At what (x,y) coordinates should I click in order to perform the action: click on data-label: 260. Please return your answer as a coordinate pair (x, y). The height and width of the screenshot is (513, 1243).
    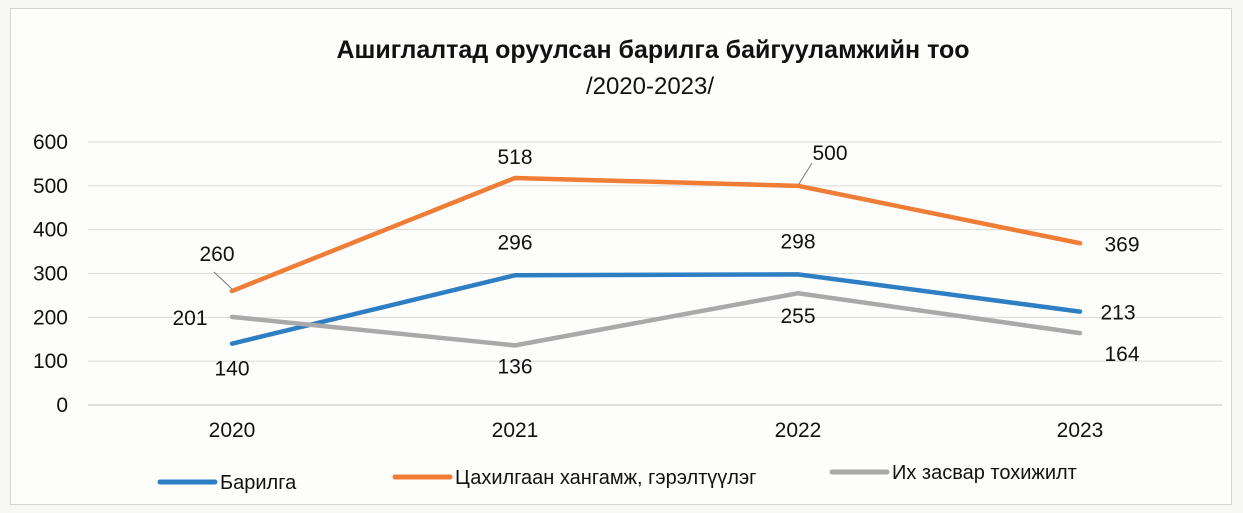
    Looking at the image, I should click on (216, 254).